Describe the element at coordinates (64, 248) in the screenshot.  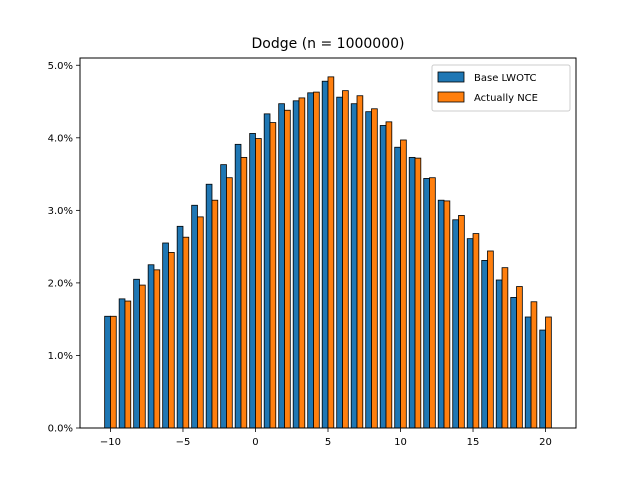
I see `y-axis: 0.0% 1.0% 2.0% 3.0% 4.0% 5.0%` at that location.